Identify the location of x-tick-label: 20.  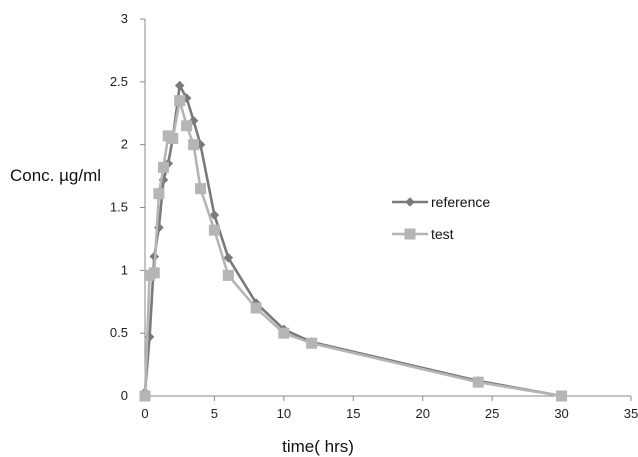
(422, 413).